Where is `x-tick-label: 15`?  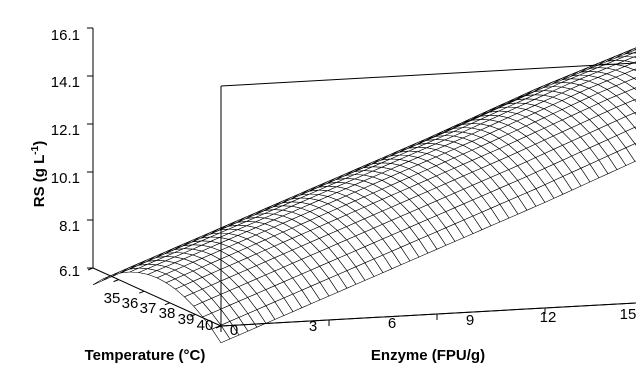
x-tick-label: 15 is located at coordinates (628, 314).